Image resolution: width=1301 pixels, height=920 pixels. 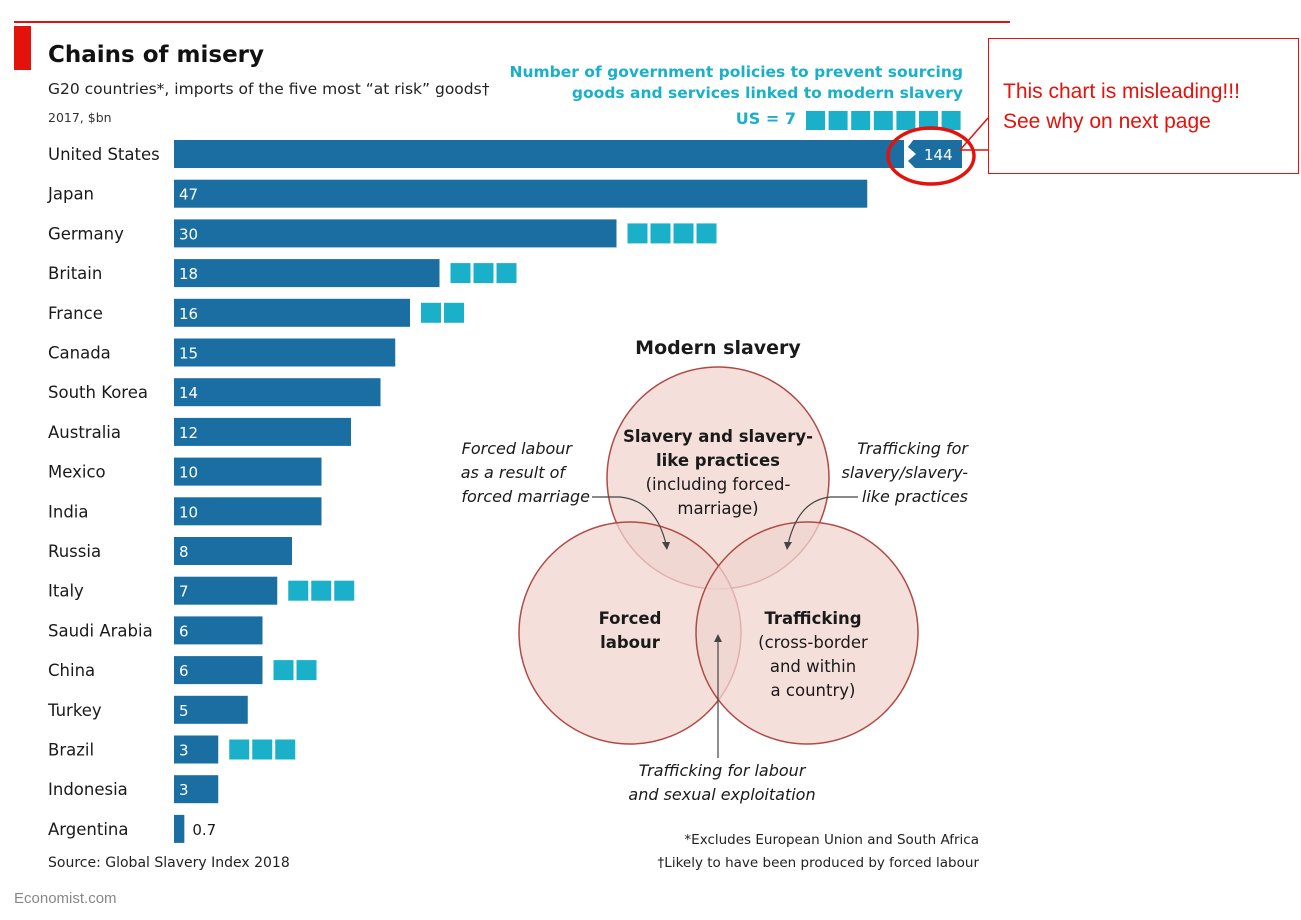 I want to click on us-policy-squares, so click(x=883, y=120).